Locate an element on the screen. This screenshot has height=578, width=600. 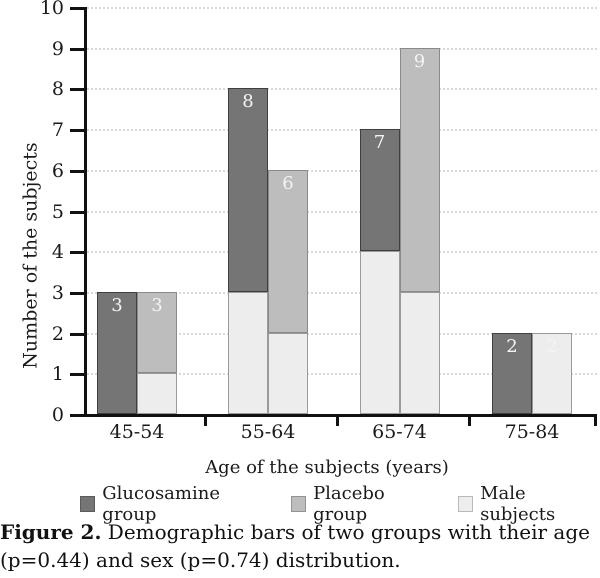
y-tick-label: 5 is located at coordinates (57, 211).